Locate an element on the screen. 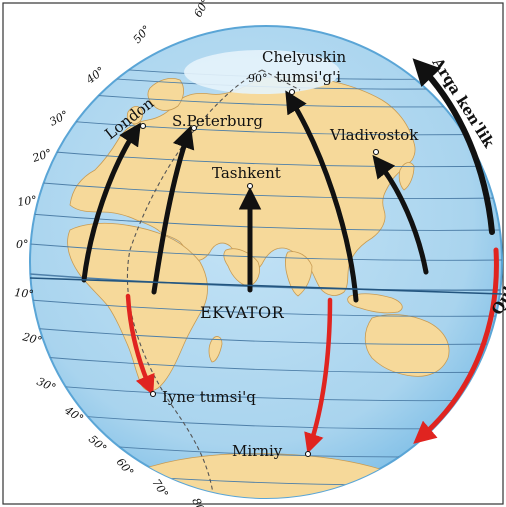 This screenshot has height=507, width=506. arrow-to-london is located at coordinates (111, 202).